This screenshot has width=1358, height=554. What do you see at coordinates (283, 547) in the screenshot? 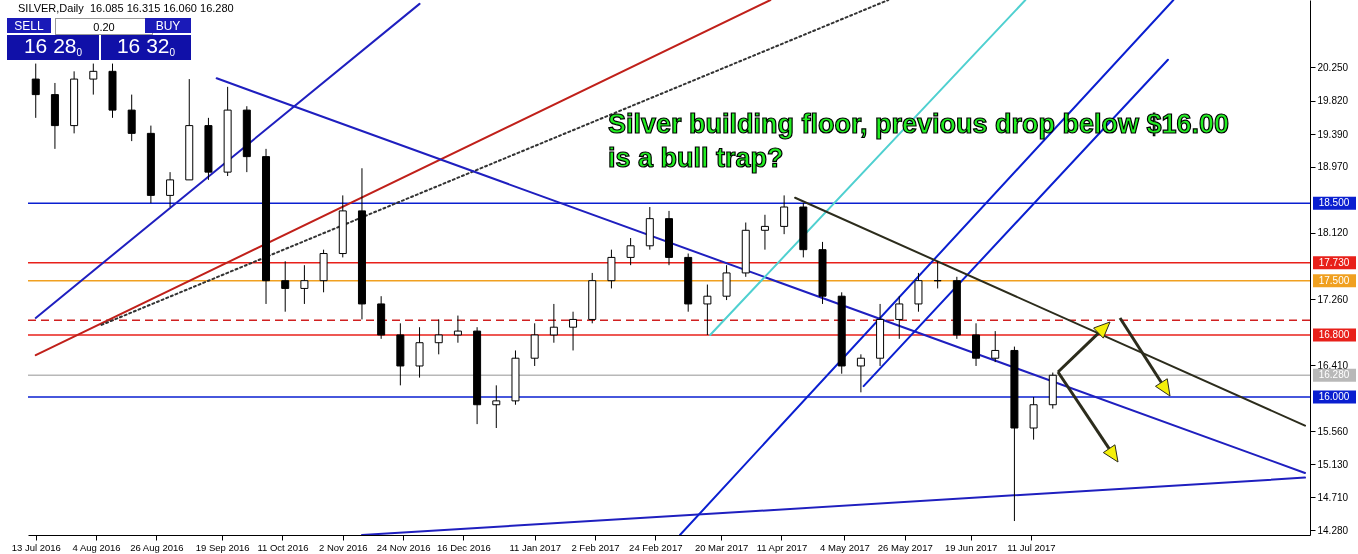
I see `x-tick-label: 11 Oct 2016` at bounding box center [283, 547].